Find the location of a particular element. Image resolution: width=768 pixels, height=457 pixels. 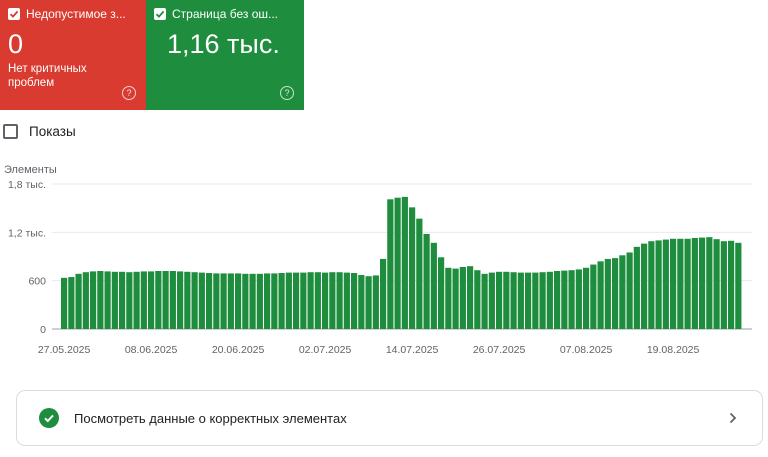

chevron-right-icon is located at coordinates (733, 418).